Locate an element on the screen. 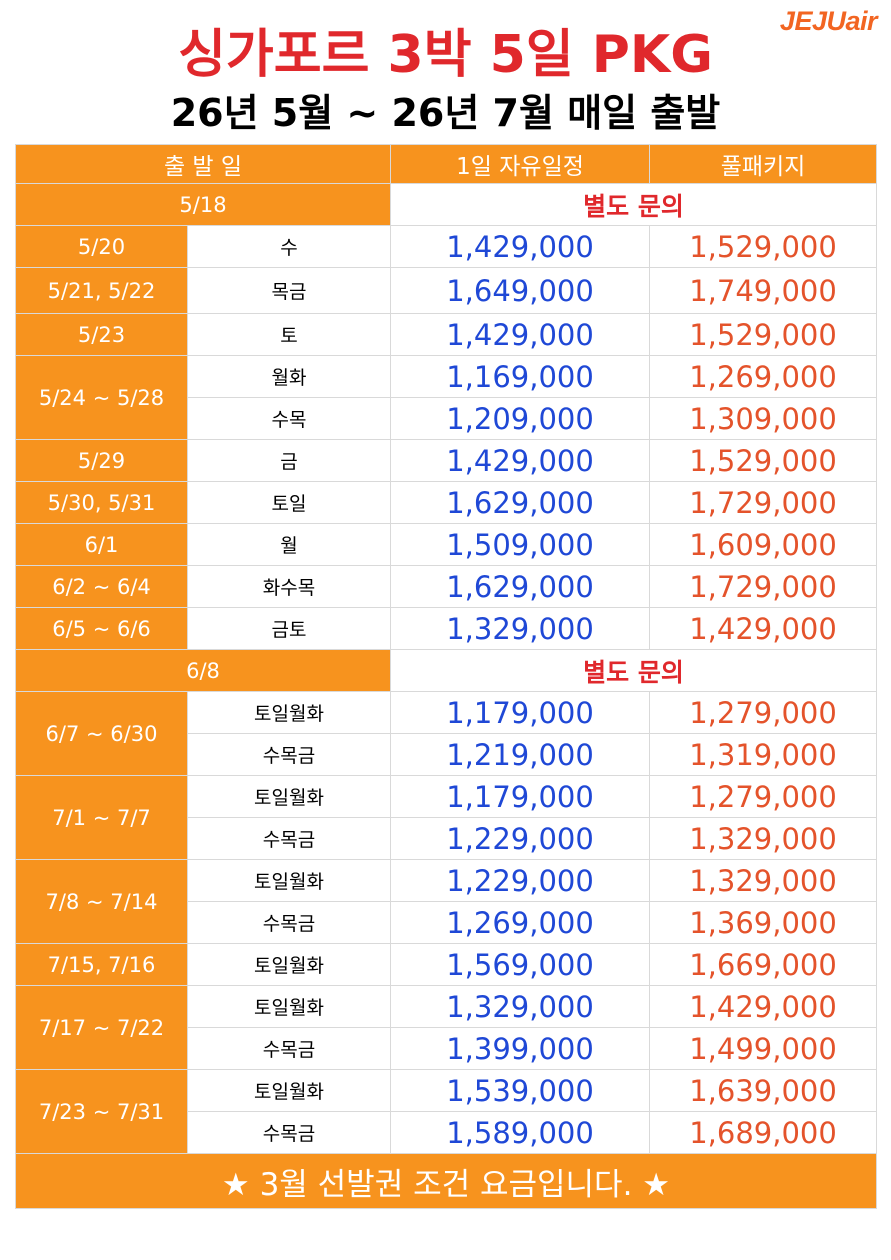 The image size is (891, 1260). day-cell: 화수목 is located at coordinates (289, 586).